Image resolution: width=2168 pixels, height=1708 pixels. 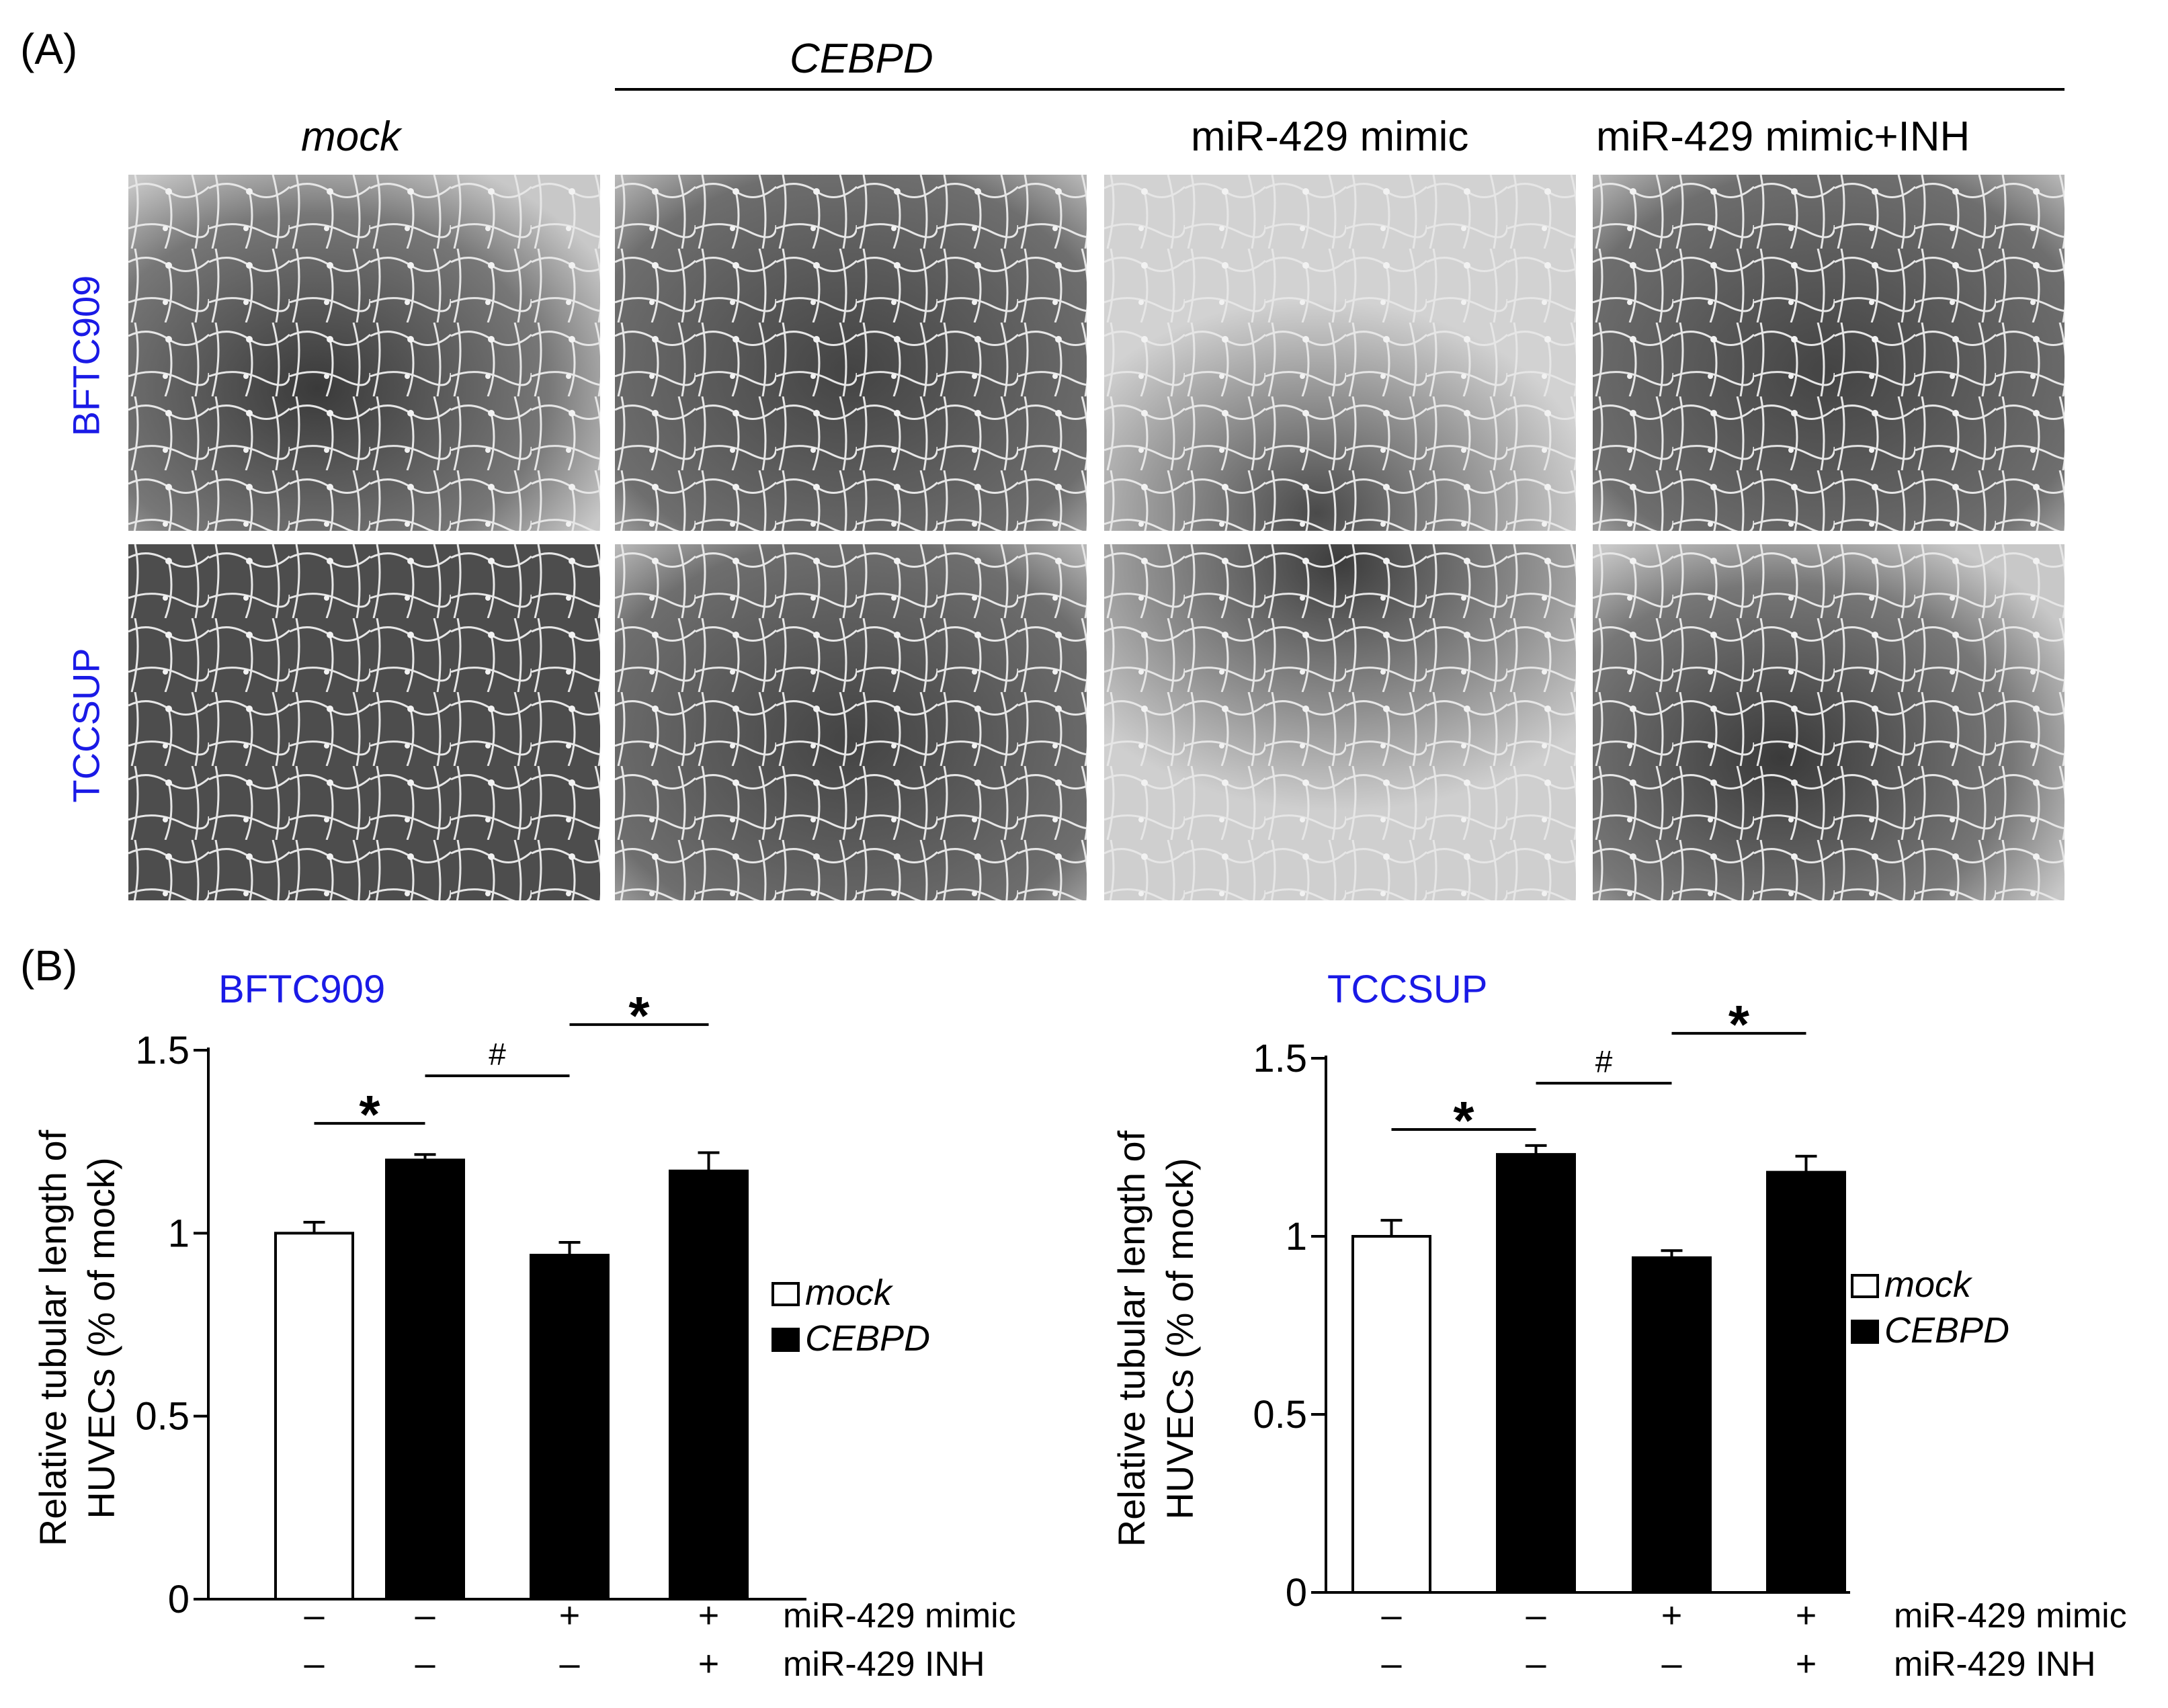 What do you see at coordinates (86, 725) in the screenshot?
I see `row-label-tccsup: TCCSUP` at bounding box center [86, 725].